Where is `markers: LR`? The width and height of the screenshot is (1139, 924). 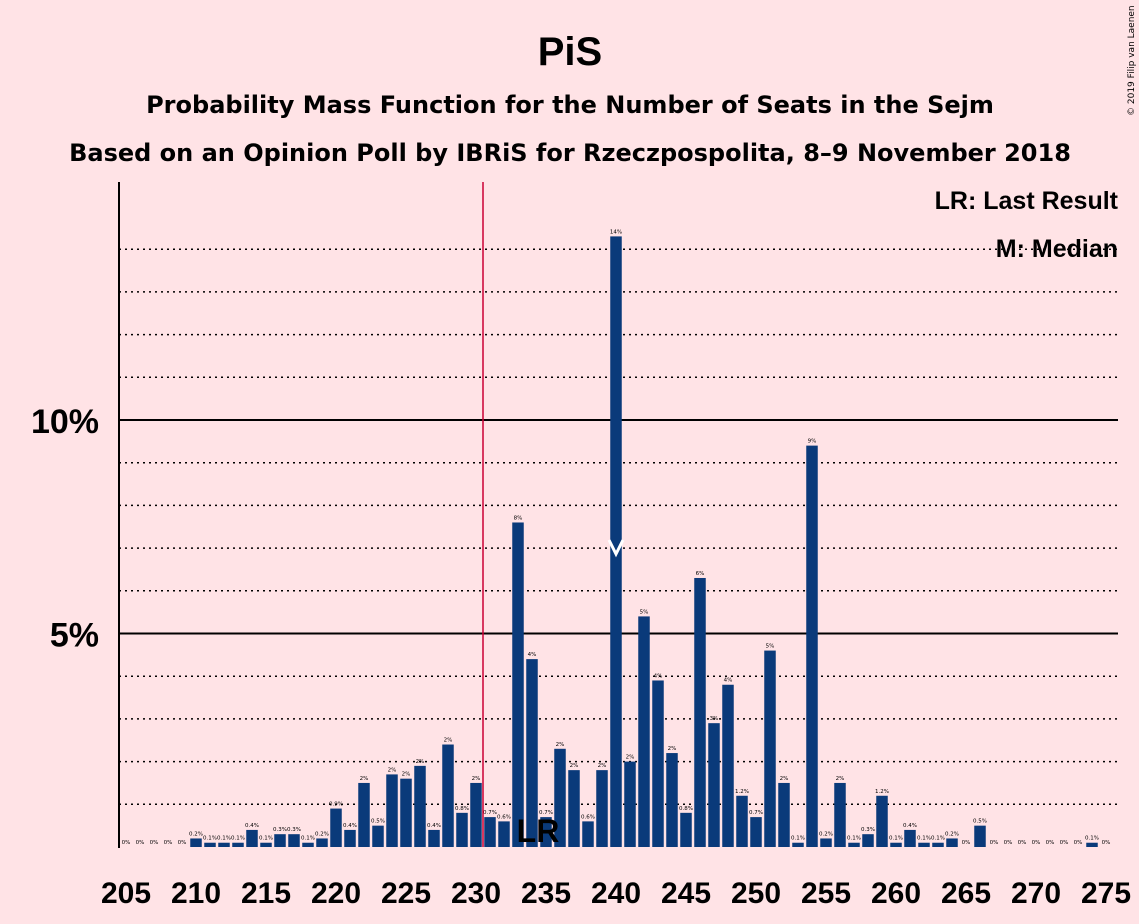 markers: LR is located at coordinates (553, 515).